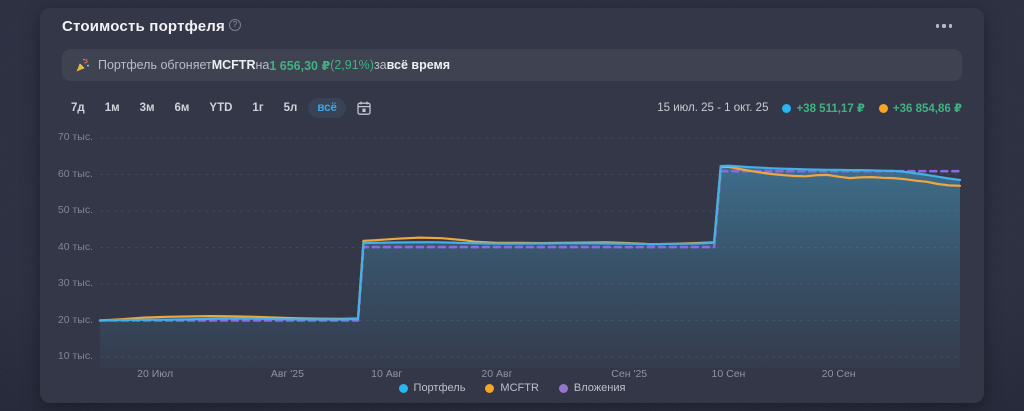  Describe the element at coordinates (75, 319) in the screenshot. I see `y-axis-label: 20 тыс.` at that location.